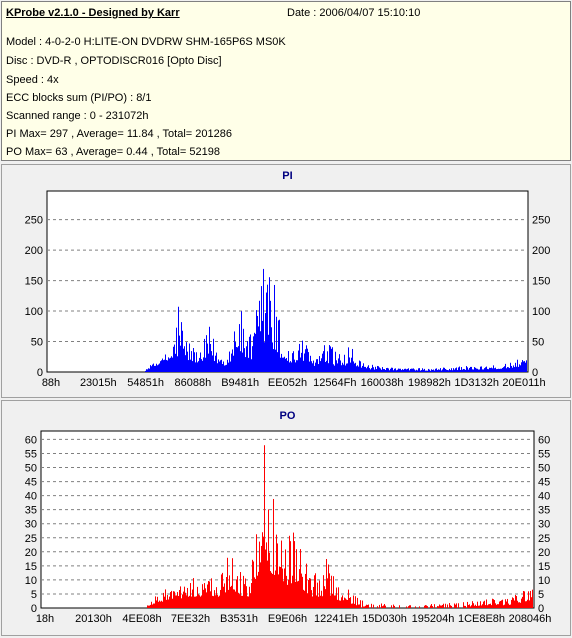 This screenshot has width=572, height=638. I want to click on po-y-tick-left: 35, so click(31, 511).